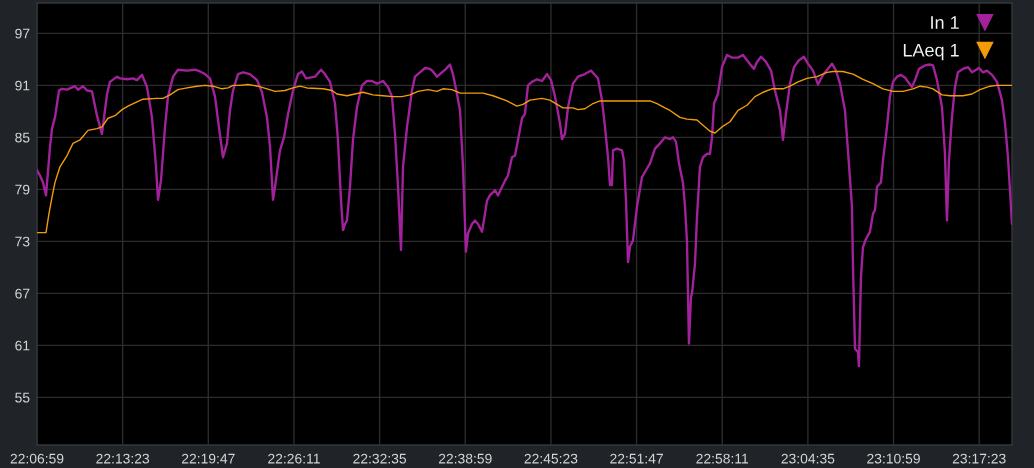  Describe the element at coordinates (22, 189) in the screenshot. I see `y-tick-label: 79` at that location.